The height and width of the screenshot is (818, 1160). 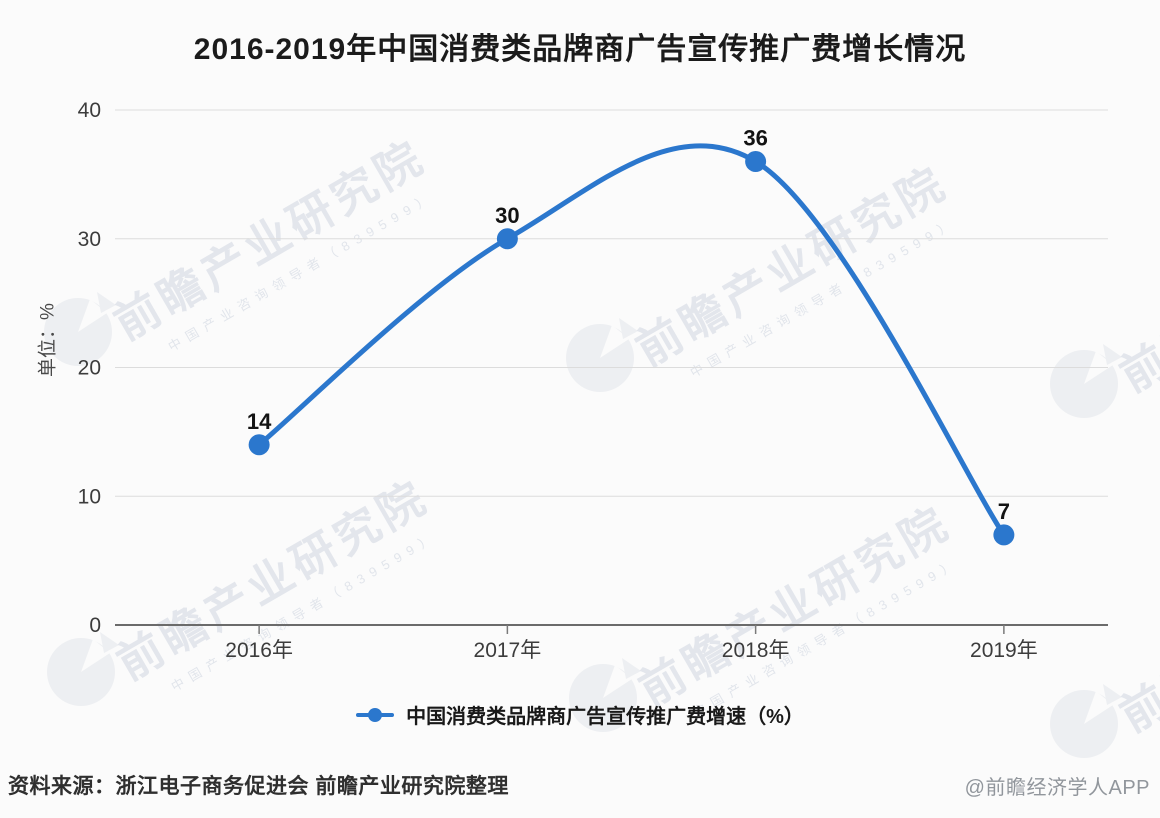 I want to click on legend-line-marker-icon, so click(x=375, y=714).